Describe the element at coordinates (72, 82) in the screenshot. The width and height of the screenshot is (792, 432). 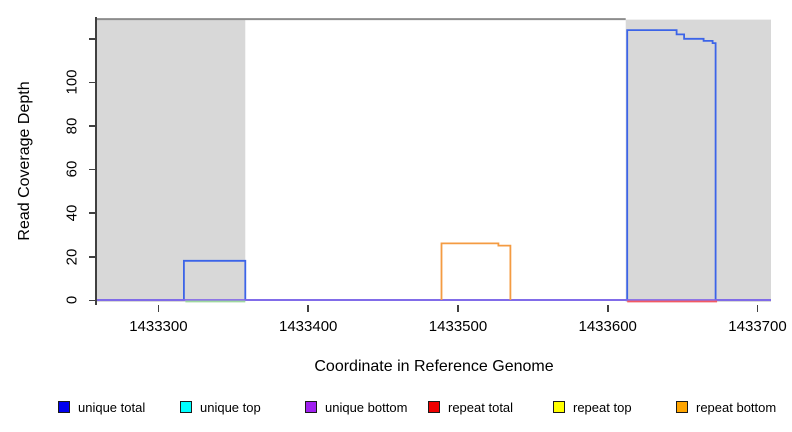
I see `y-tick-label: 100` at that location.